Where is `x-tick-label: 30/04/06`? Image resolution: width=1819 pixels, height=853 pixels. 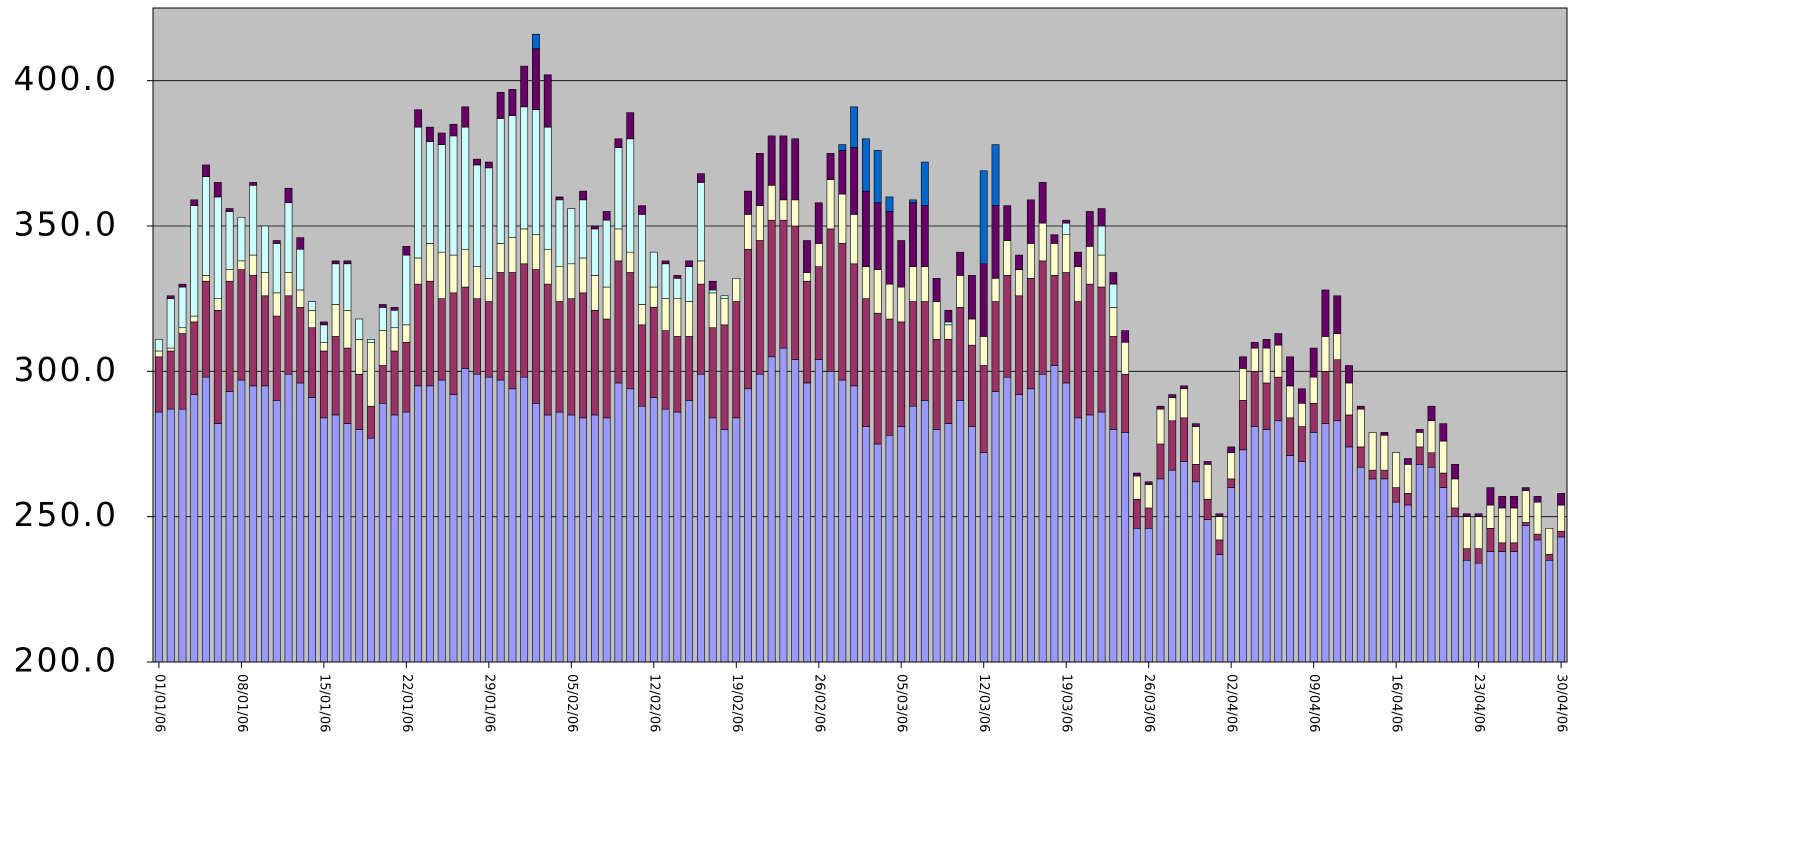 x-tick-label: 30/04/06 is located at coordinates (1561, 703).